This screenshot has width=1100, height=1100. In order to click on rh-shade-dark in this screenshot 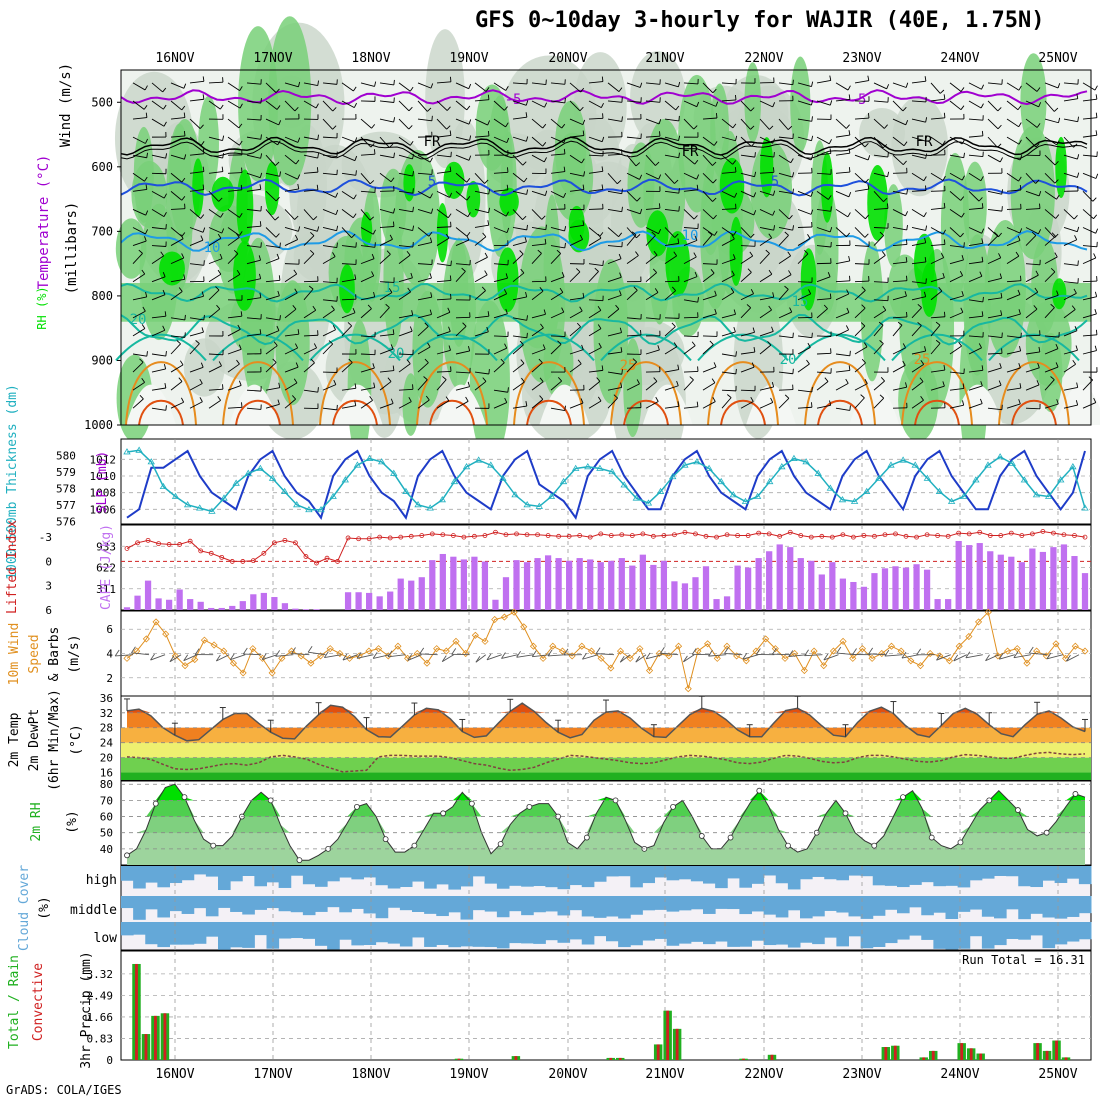, I will do `click(808, 279)`.